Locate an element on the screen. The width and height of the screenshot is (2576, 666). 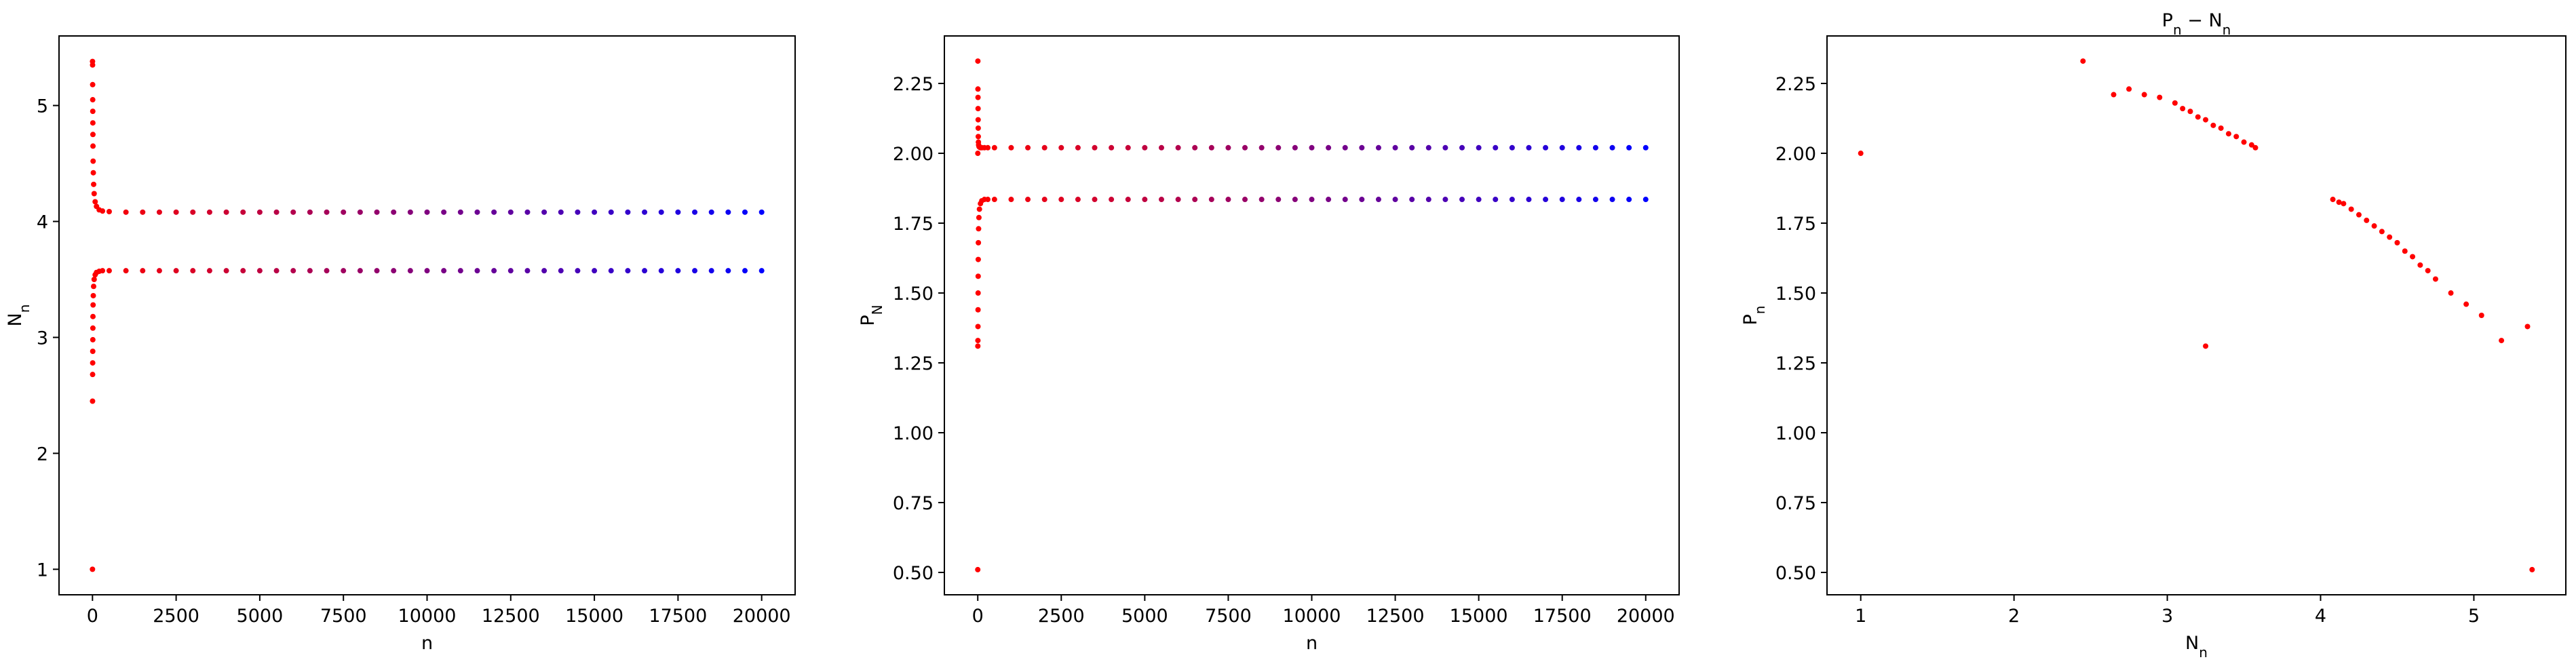
y-axis-label: PN is located at coordinates (872, 315).